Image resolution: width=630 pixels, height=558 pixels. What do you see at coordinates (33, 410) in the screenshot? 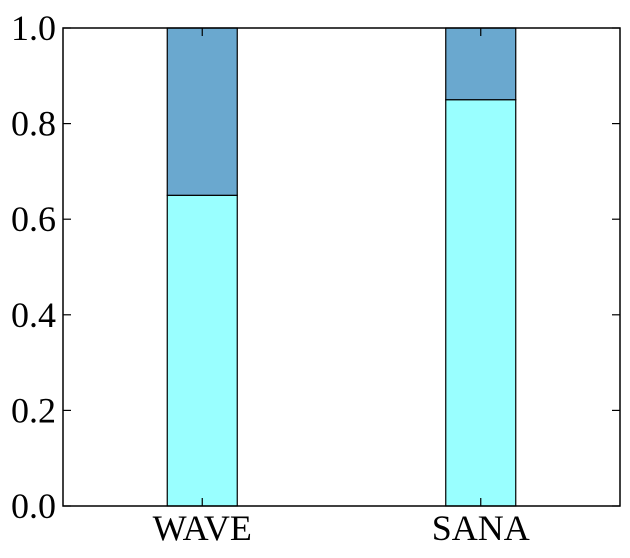
I see `y-tick-label: 0.2` at bounding box center [33, 410].